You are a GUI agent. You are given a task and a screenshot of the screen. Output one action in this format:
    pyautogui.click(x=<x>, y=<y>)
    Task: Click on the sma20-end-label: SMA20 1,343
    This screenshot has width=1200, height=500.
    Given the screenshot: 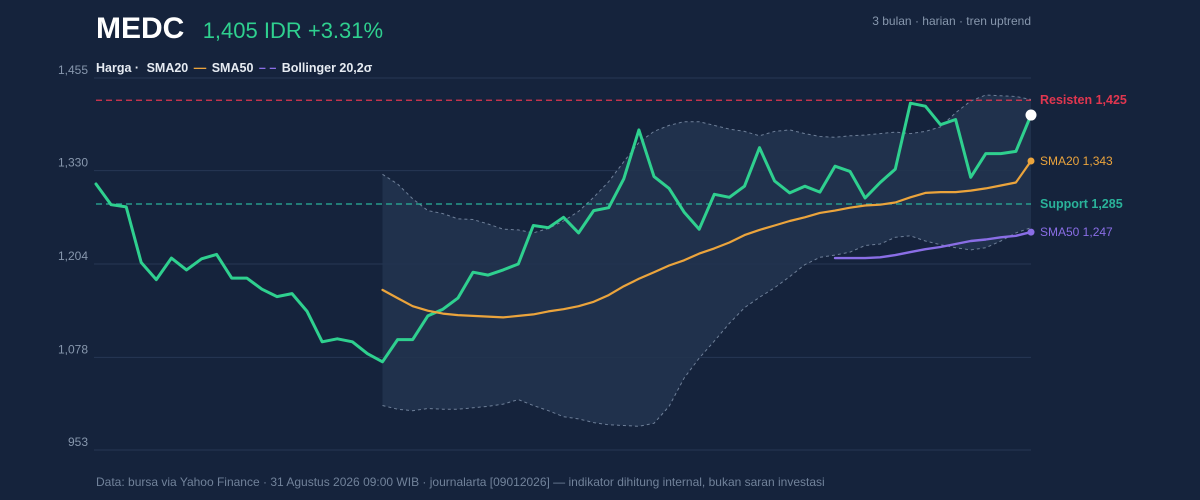 What is the action you would take?
    pyautogui.click(x=1076, y=161)
    